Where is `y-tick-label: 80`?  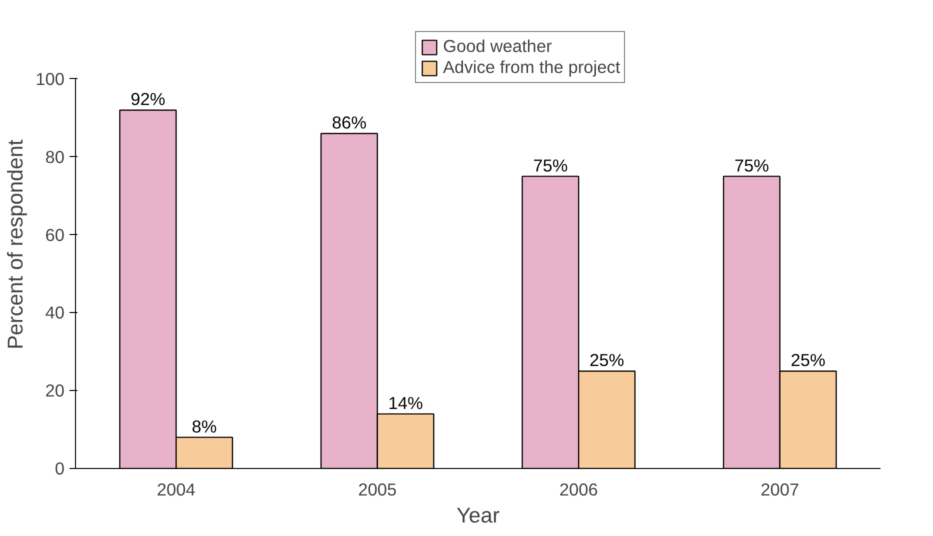 y-tick-label: 80 is located at coordinates (55, 156).